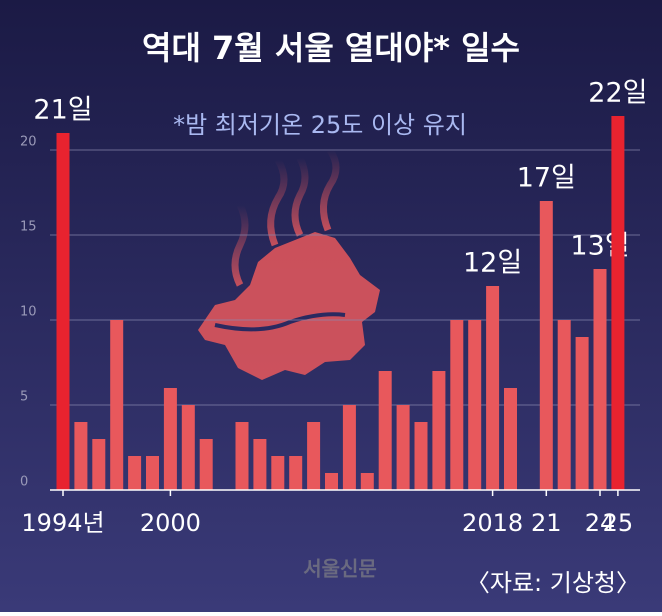 This screenshot has height=616, width=662. Describe the element at coordinates (618, 523) in the screenshot. I see `x-tick-label: 25` at that location.